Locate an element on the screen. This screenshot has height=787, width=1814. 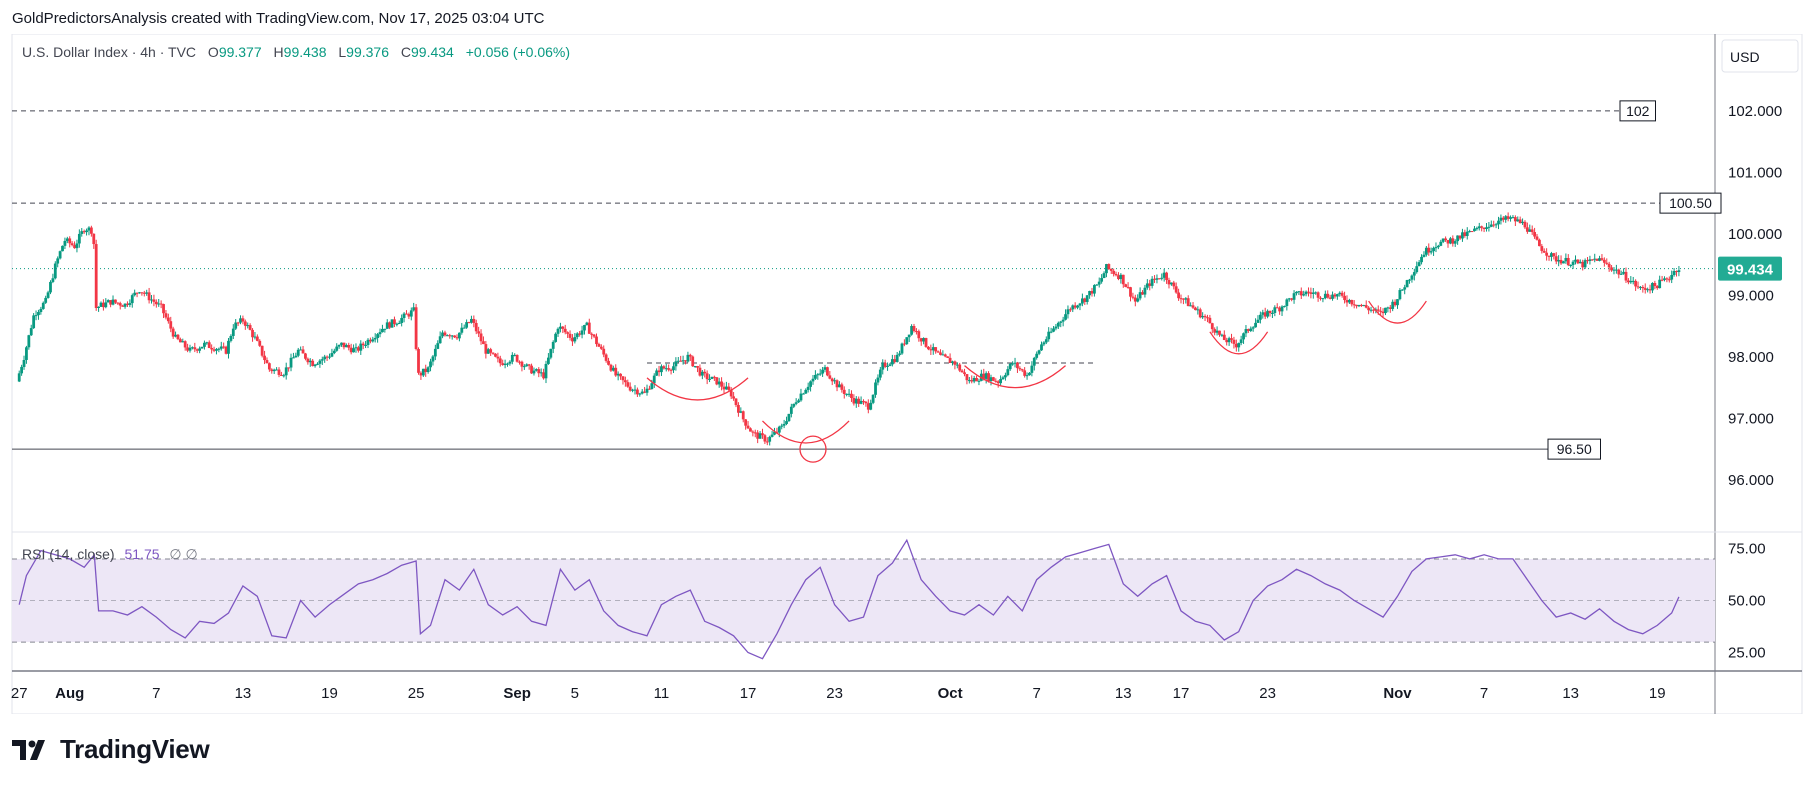
level-label: 100.50 is located at coordinates (1690, 203).